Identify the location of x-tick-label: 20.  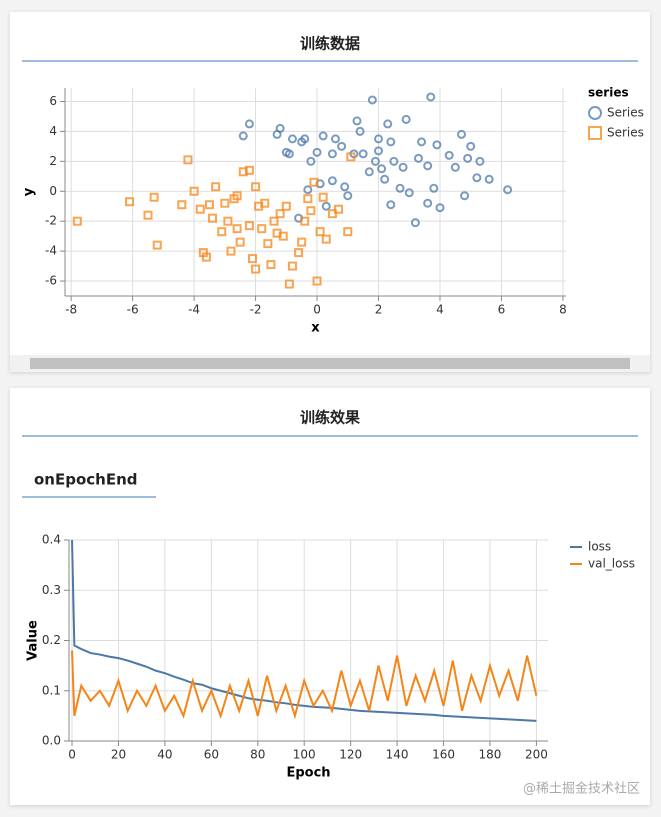
(118, 755).